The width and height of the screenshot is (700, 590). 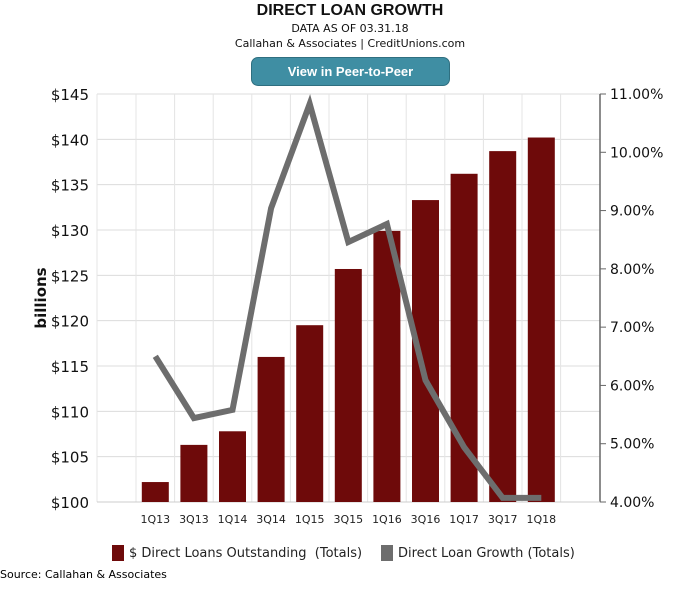 I want to click on x-tick-label: 3Q15, so click(x=348, y=519).